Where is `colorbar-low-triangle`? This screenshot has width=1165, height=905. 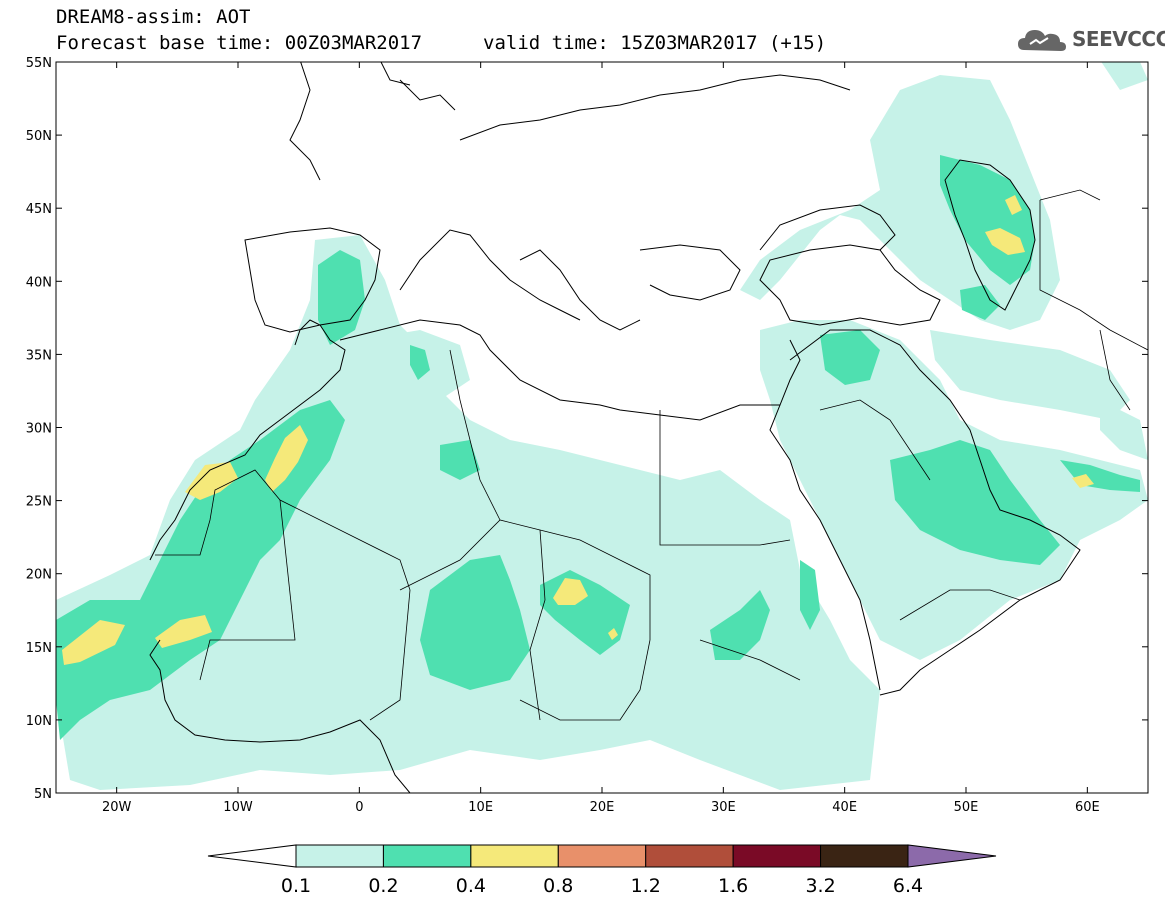 colorbar-low-triangle is located at coordinates (252, 856).